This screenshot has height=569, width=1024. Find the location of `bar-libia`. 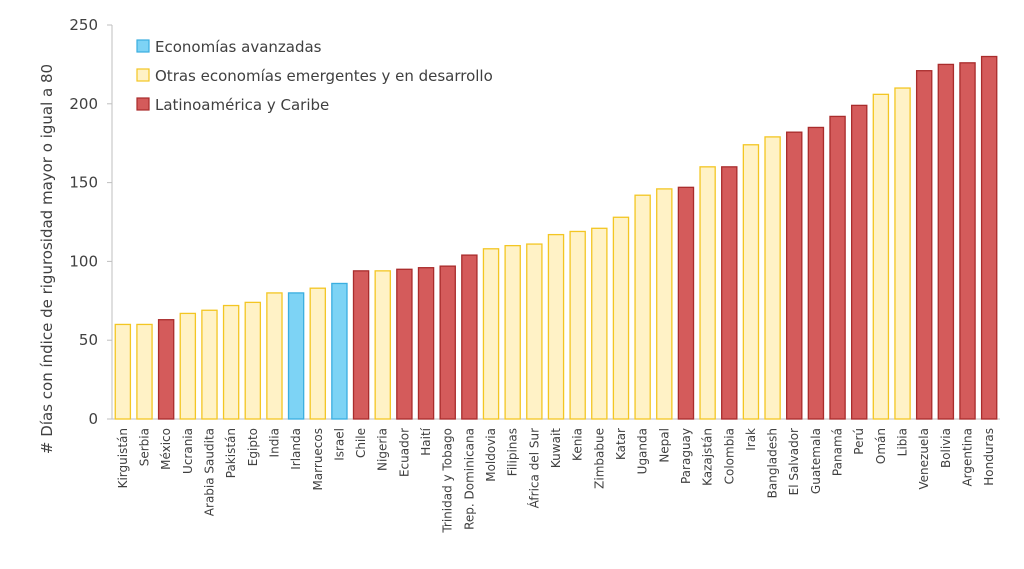

bar-libia is located at coordinates (902, 253).